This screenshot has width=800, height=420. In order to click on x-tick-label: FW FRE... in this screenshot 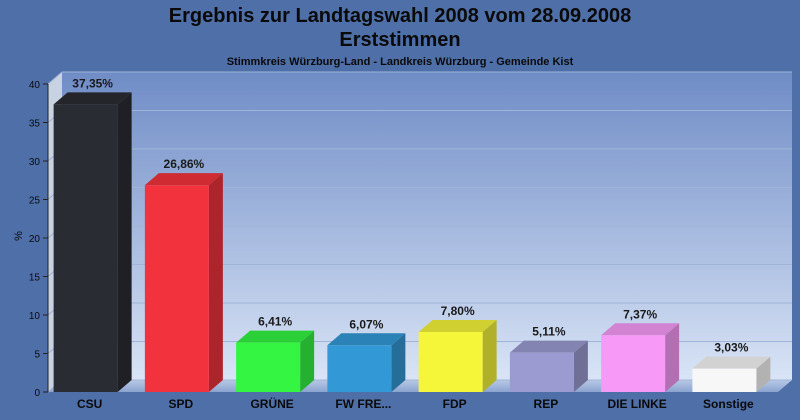, I will do `click(363, 404)`.